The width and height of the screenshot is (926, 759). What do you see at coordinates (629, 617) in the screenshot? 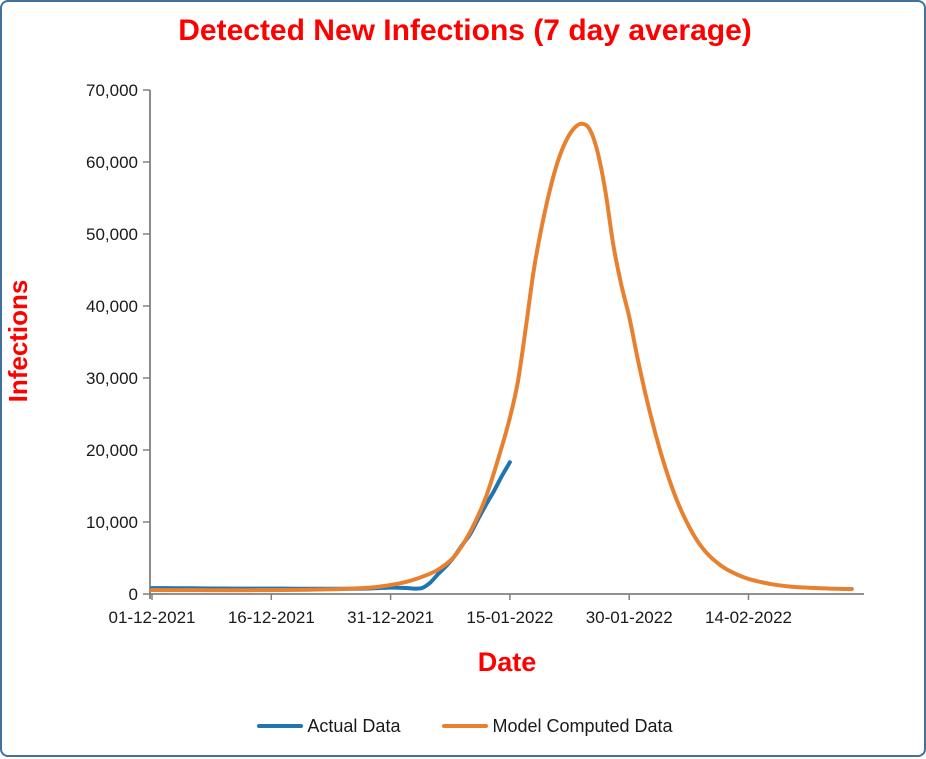
I see `x-tick-label: 30-01-2022` at bounding box center [629, 617].